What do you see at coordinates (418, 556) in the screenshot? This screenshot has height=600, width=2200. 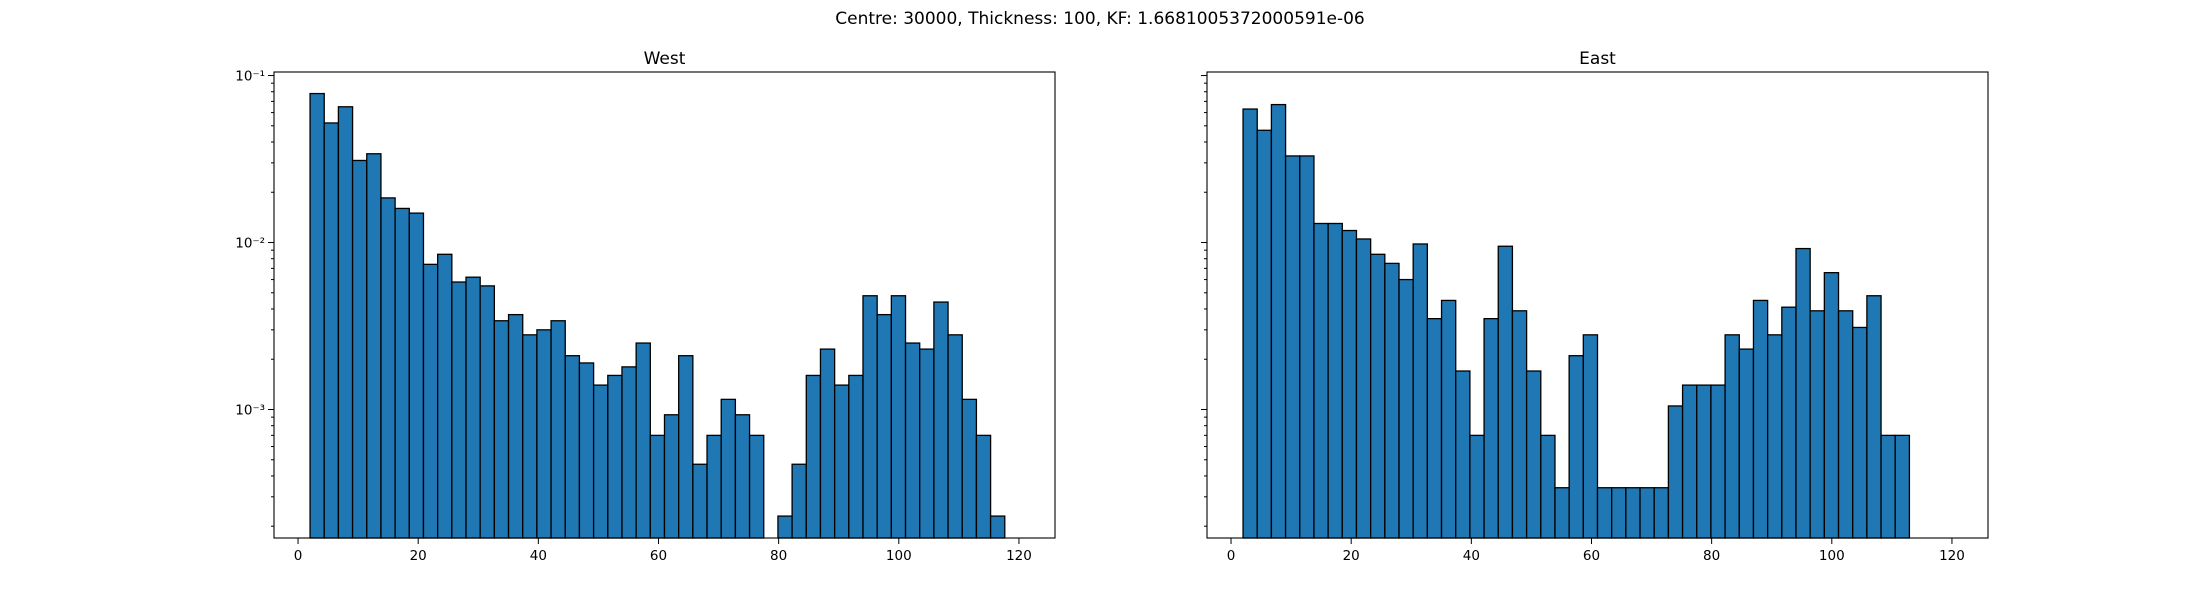 I see `x-tick-label-west-1: 20` at bounding box center [418, 556].